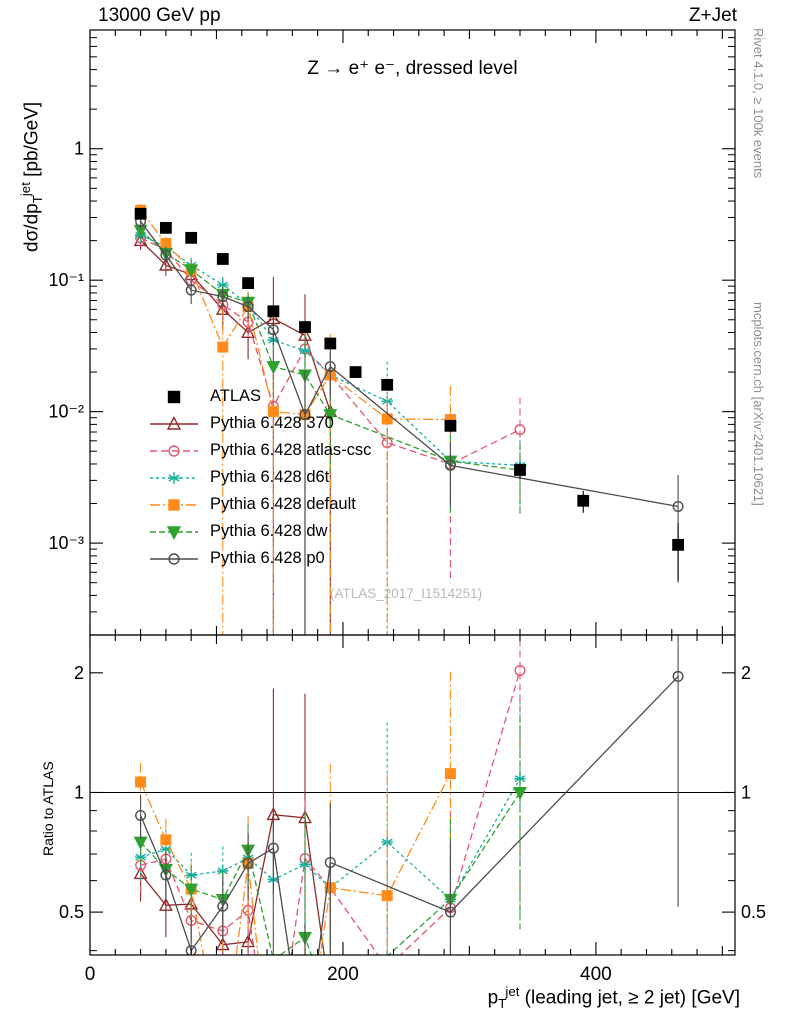 Image resolution: width=786 pixels, height=1024 pixels. Describe the element at coordinates (66, 412) in the screenshot. I see `svg-text: 10⁻²` at that location.